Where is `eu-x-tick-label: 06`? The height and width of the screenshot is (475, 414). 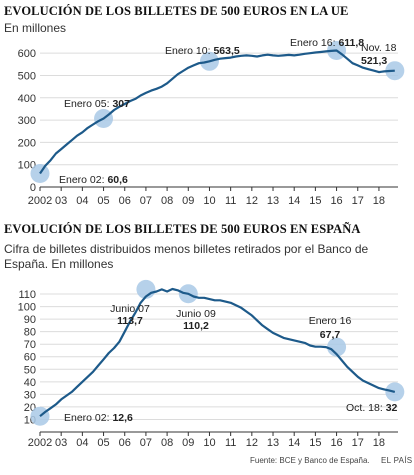 eu-x-tick-label: 06 is located at coordinates (125, 201).